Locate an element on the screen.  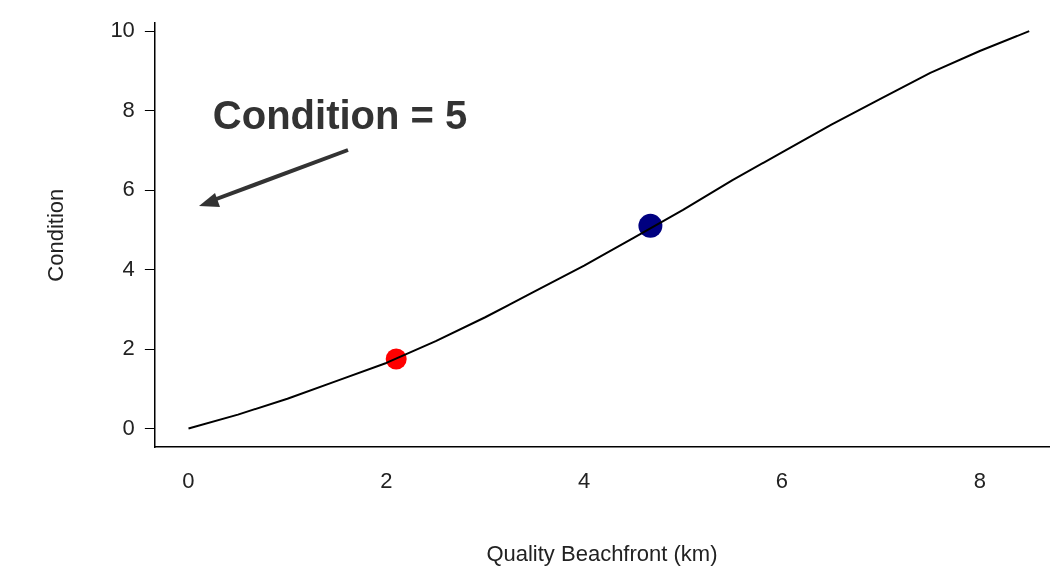
y-tick-label: 8 is located at coordinates (128, 109).